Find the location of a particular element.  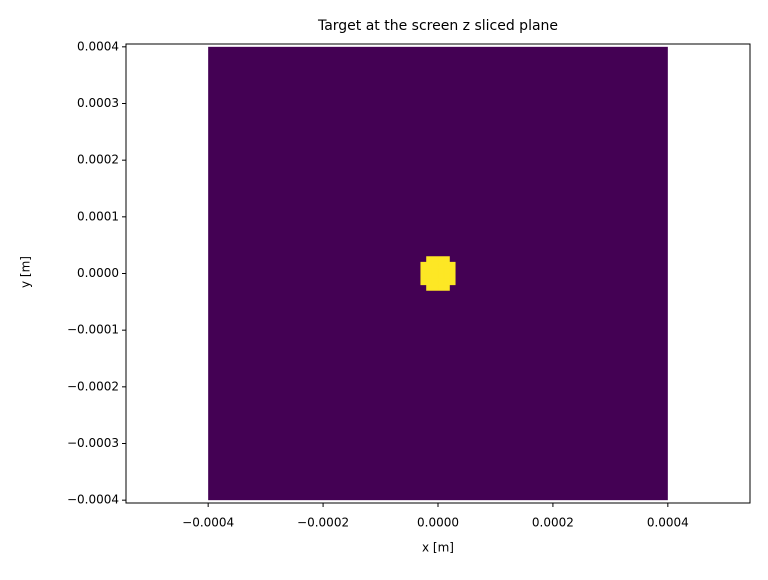

y-tick-label: 0.0001 is located at coordinates (98, 216).